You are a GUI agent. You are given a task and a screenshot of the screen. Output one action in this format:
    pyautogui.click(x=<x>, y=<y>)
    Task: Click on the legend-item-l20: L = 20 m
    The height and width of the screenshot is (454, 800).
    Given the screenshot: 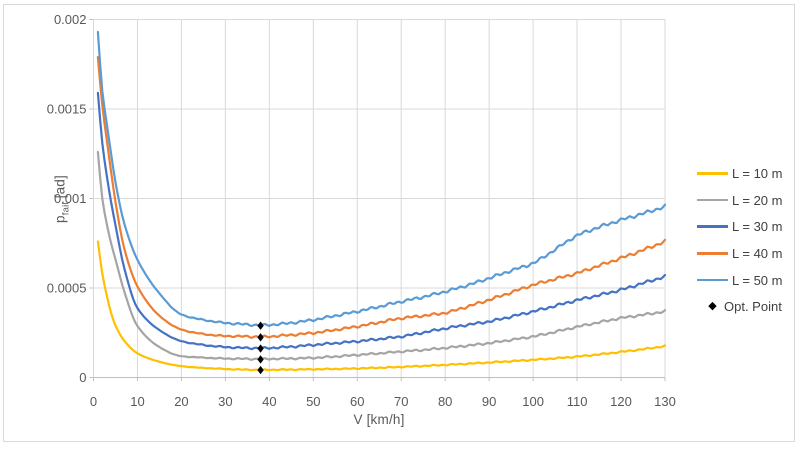 What is the action you would take?
    pyautogui.click(x=739, y=200)
    